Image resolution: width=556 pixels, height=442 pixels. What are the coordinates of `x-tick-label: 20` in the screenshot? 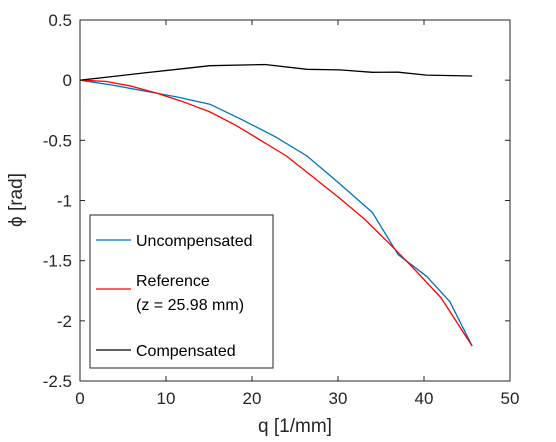 It's located at (252, 398).